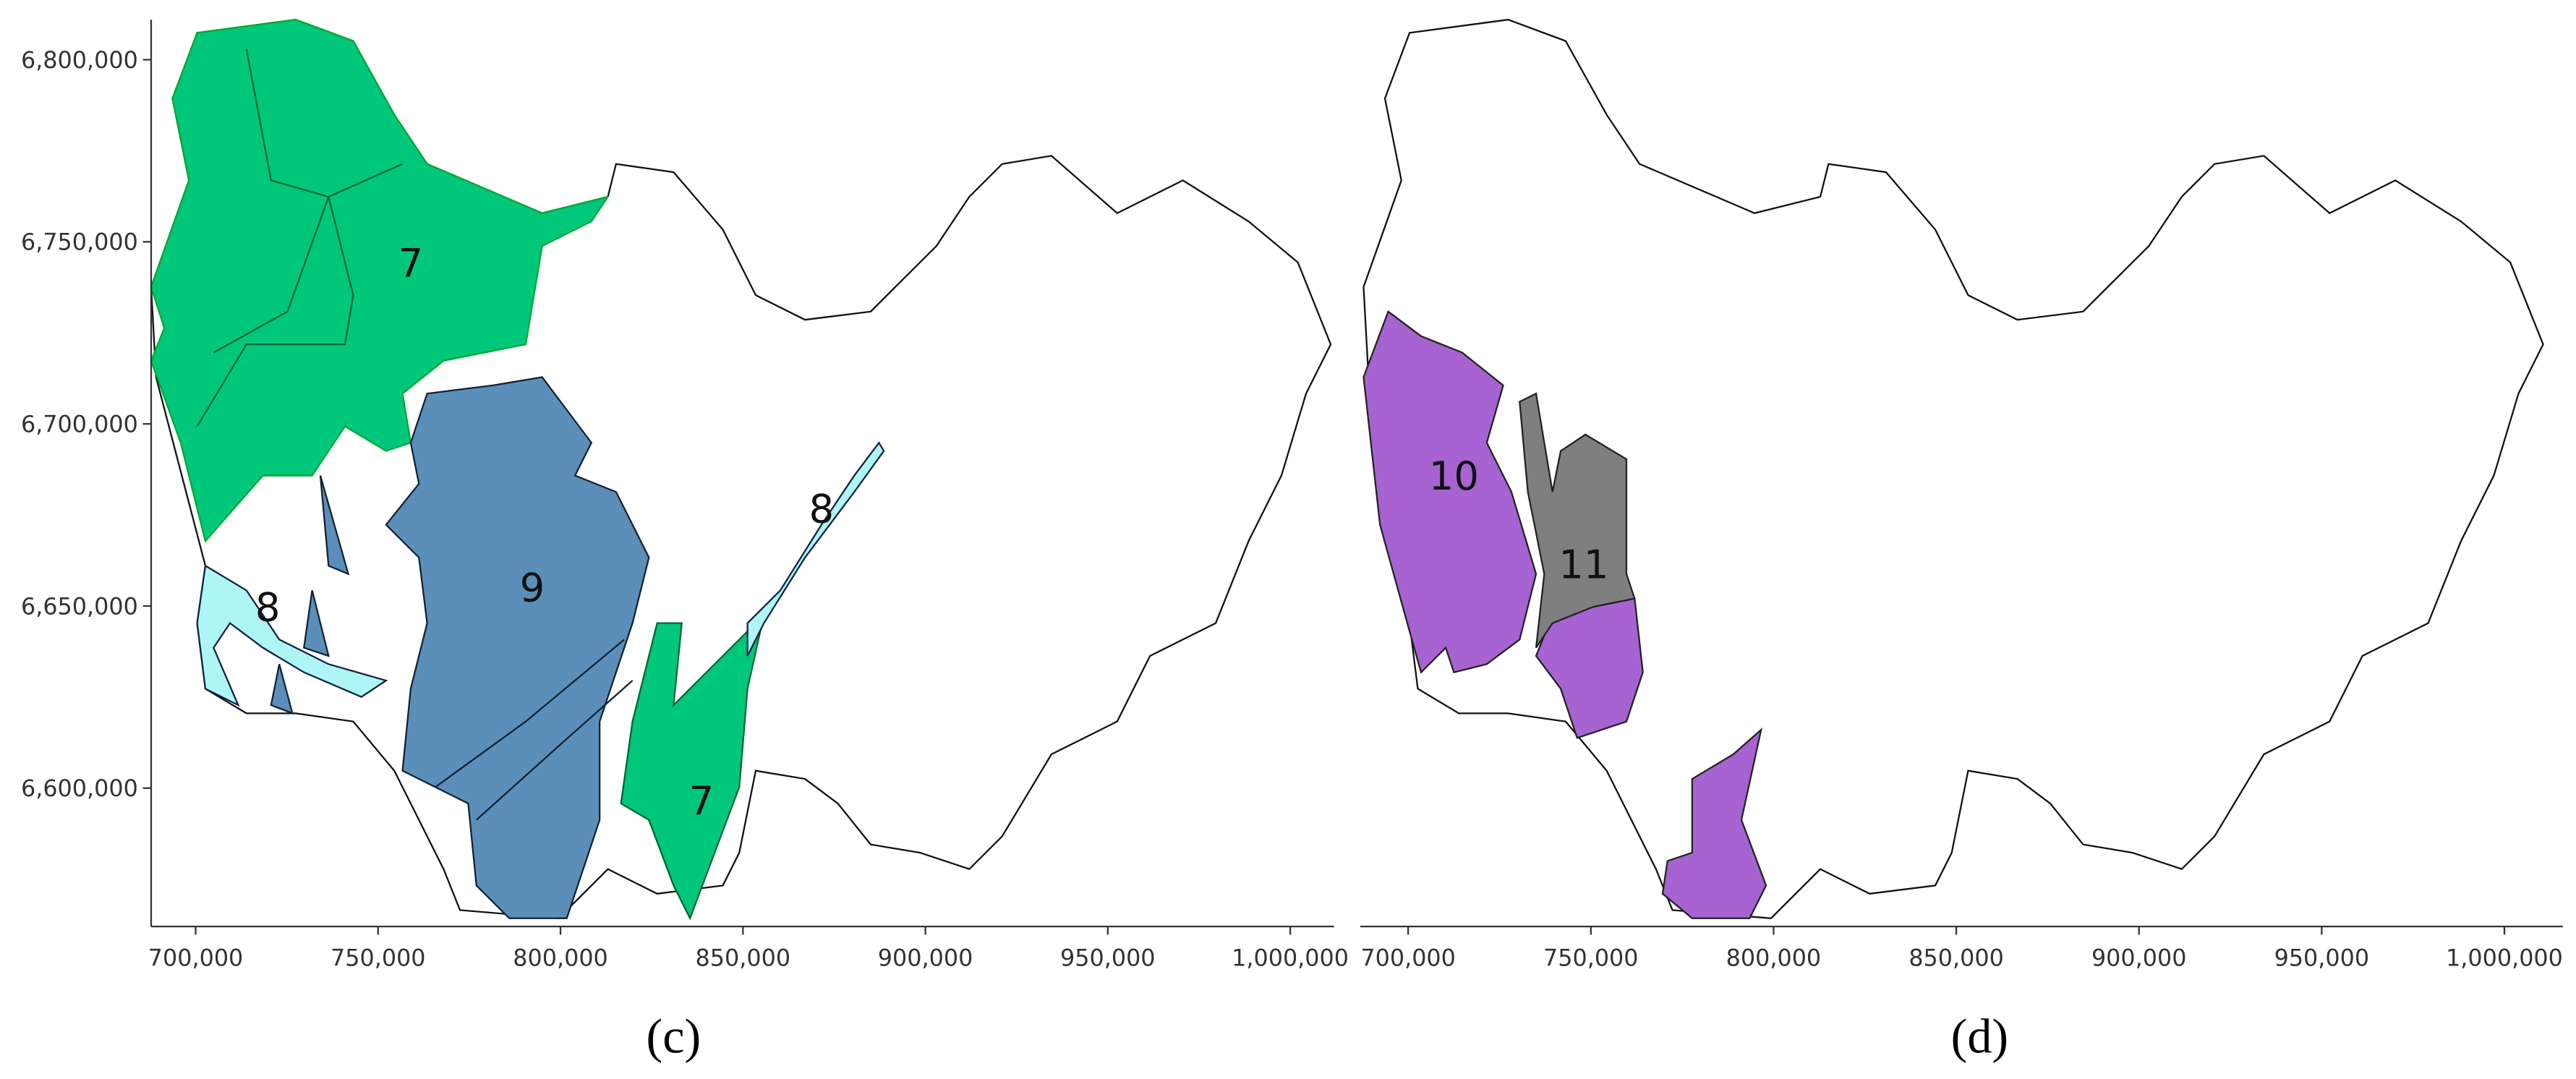 This screenshot has width=2576, height=1079. Describe the element at coordinates (79, 607) in the screenshot. I see `y-tick-label: 6,650,000` at that location.